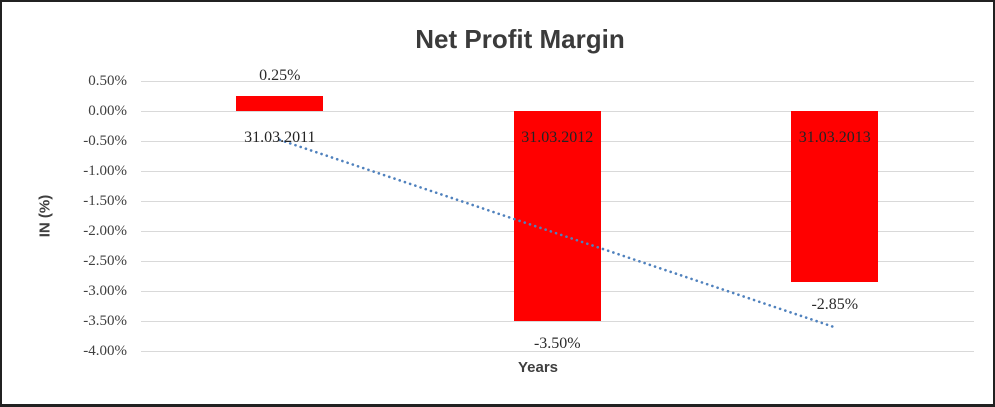  I want to click on chart-title: Net Profit Margin, so click(520, 39).